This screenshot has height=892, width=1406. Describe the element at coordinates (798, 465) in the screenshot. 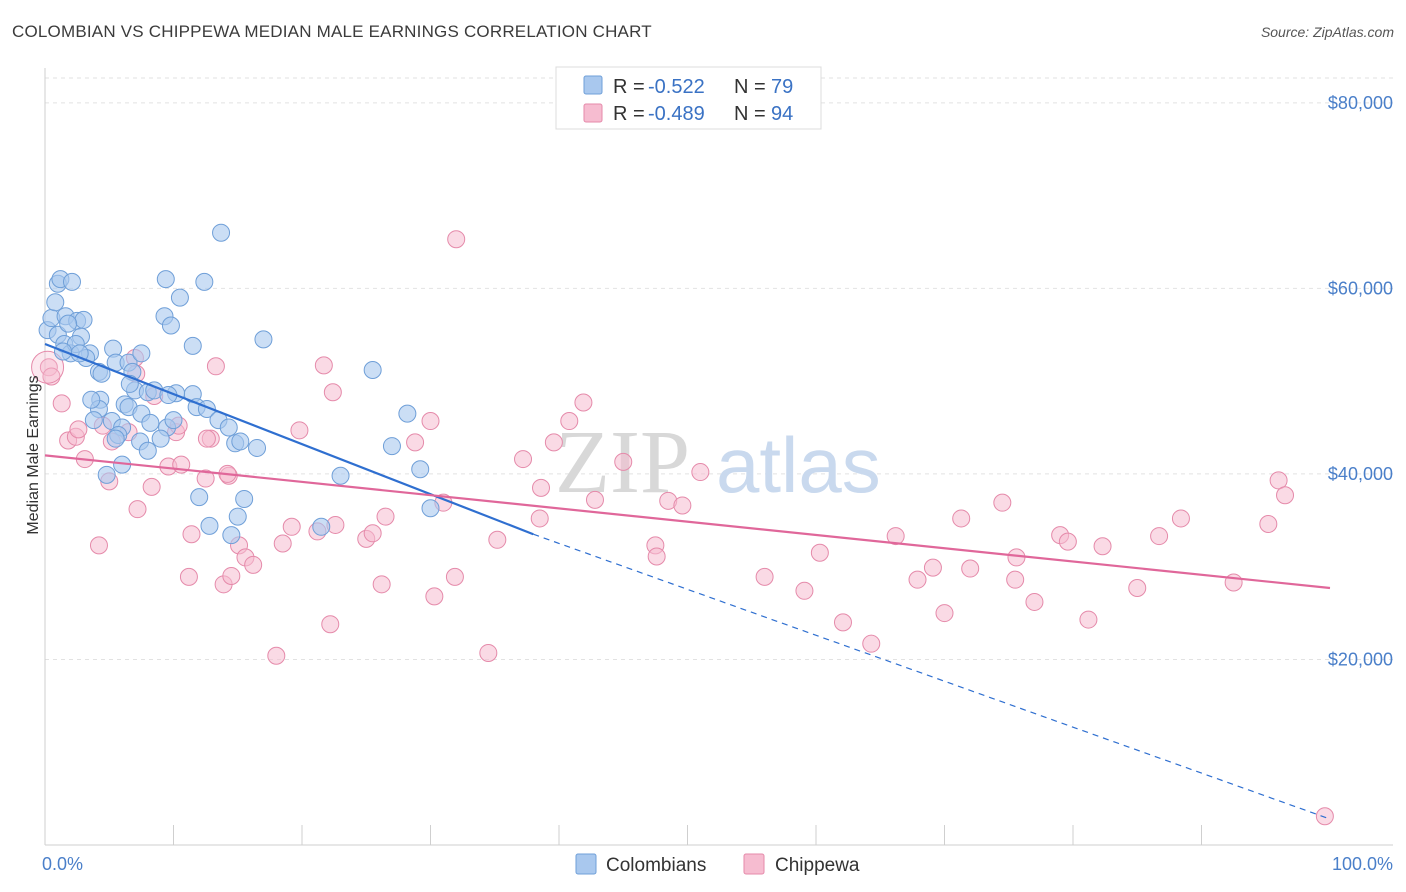

I see `watermark-atlas: atlas` at that location.